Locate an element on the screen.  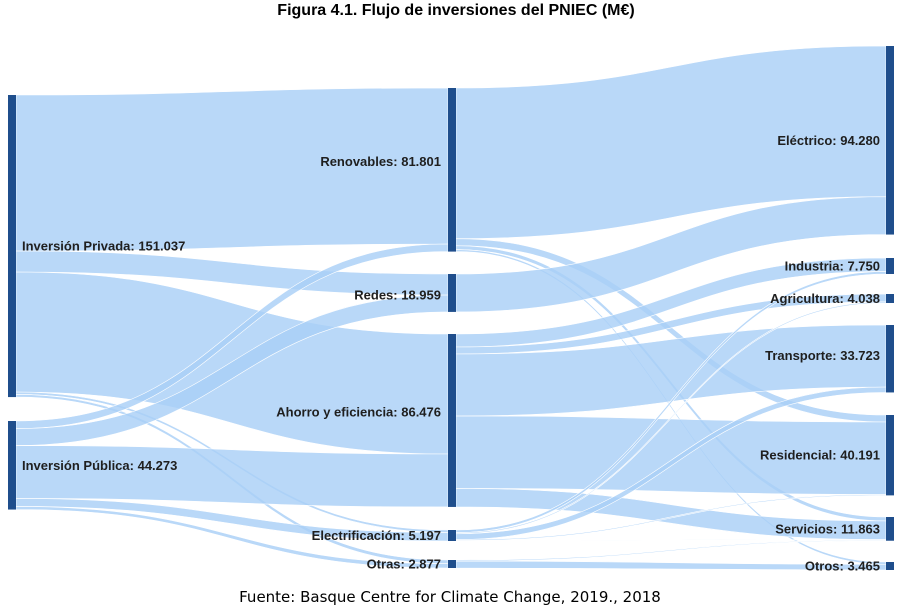
node-electrico is located at coordinates (890, 140).